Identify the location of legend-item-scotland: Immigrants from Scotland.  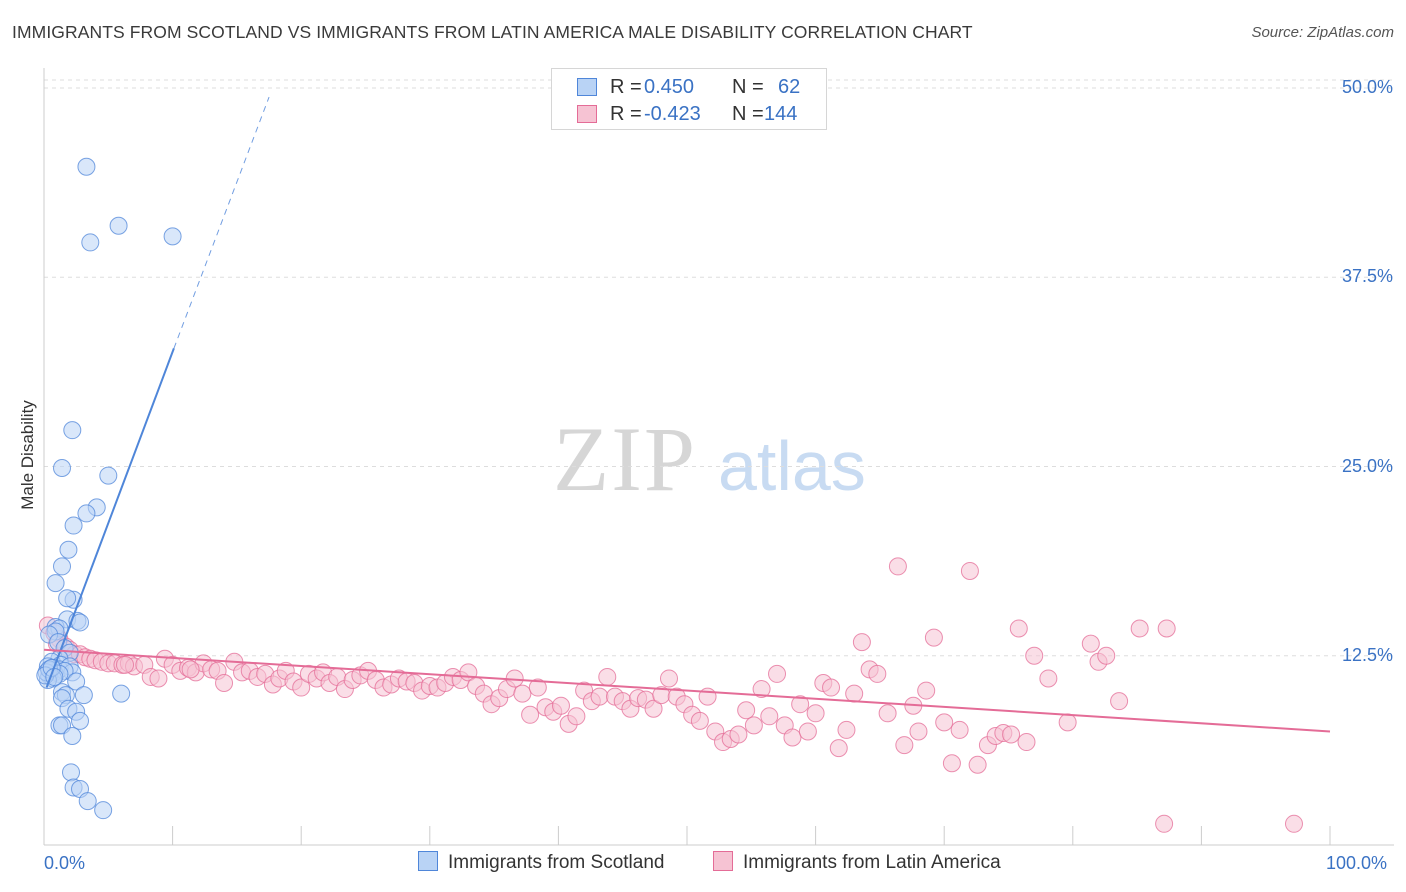
(541, 862).